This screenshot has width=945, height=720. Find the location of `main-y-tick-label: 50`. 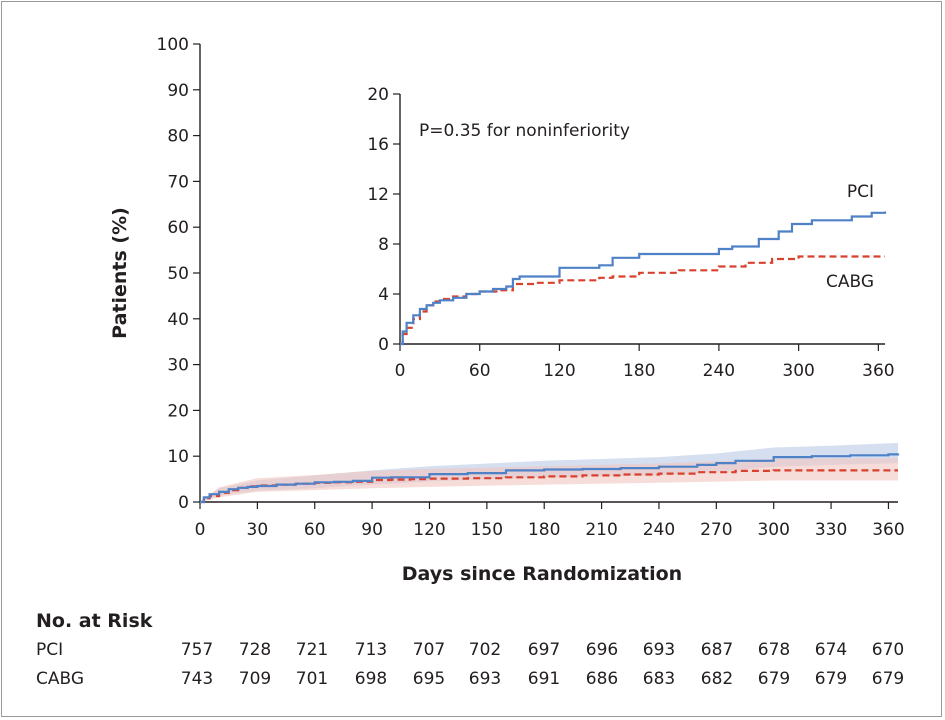

main-y-tick-label: 50 is located at coordinates (178, 274).